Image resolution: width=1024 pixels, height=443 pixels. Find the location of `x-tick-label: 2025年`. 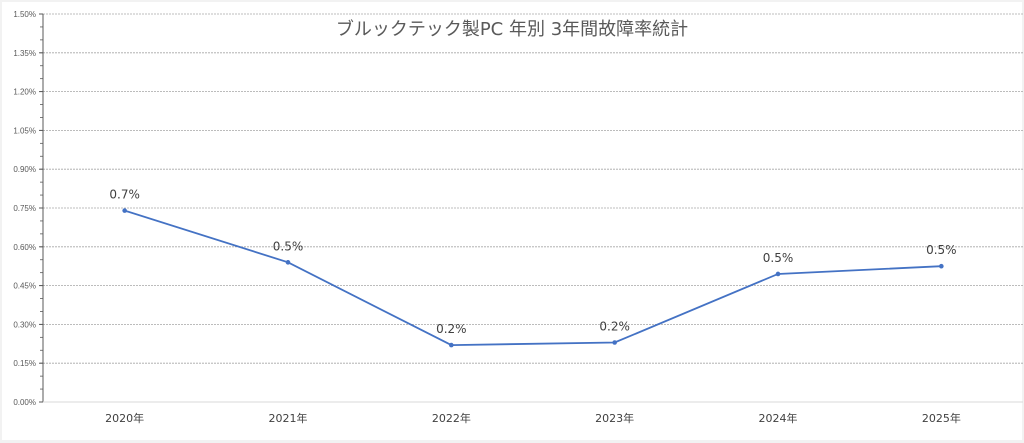

x-tick-label: 2025年 is located at coordinates (941, 418).